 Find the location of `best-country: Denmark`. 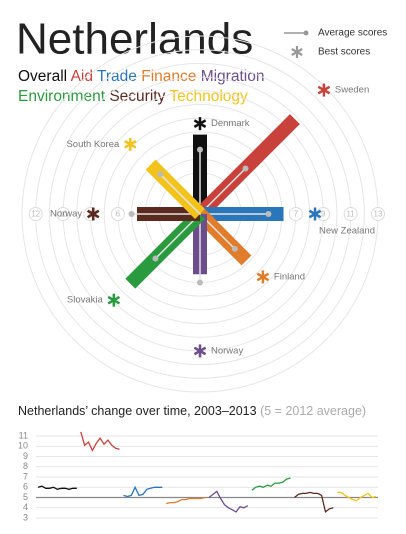

best-country: Denmark is located at coordinates (230, 123).